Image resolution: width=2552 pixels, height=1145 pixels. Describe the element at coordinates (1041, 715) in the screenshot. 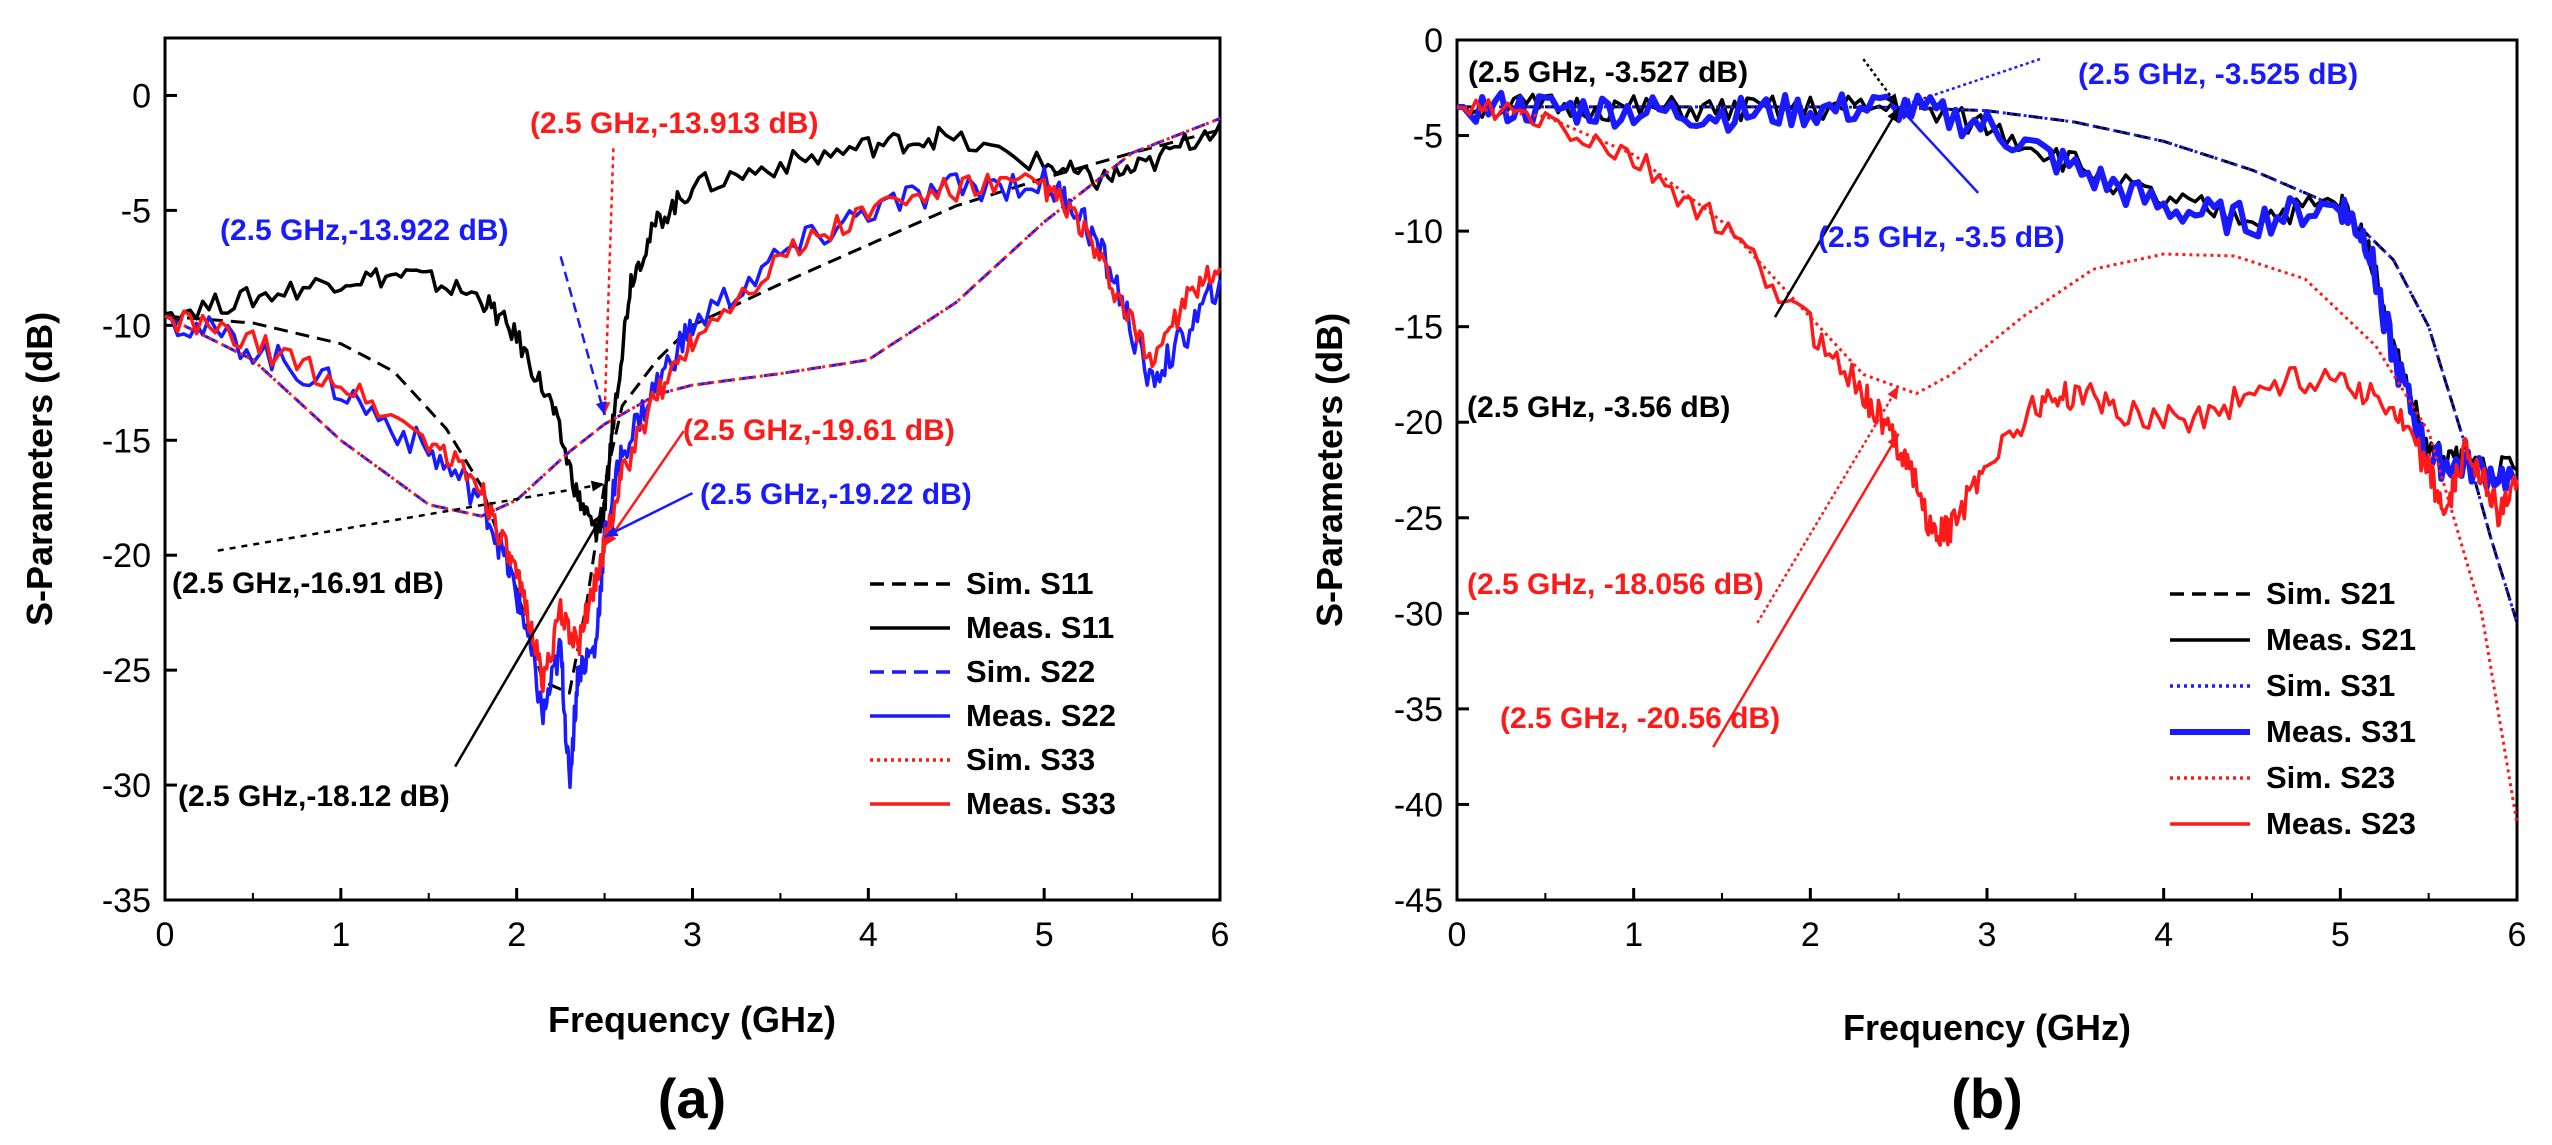

I see `legend-label: Meas. S22` at that location.